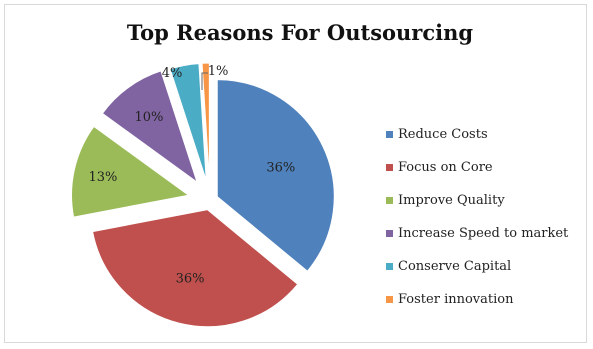  I want to click on legend-label: Focus on Core, so click(445, 167).